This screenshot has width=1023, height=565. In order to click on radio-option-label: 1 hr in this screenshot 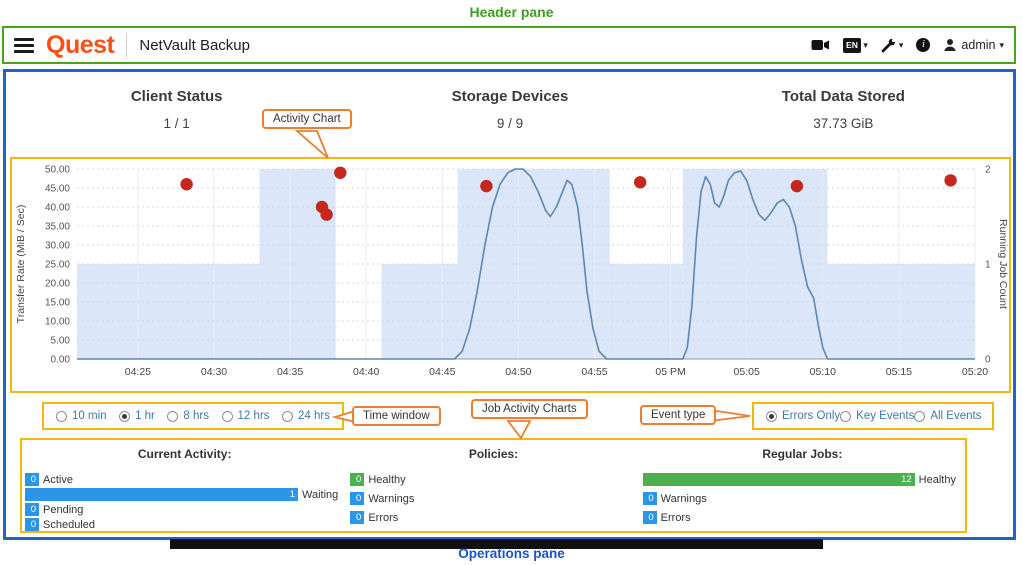, I will do `click(145, 416)`.